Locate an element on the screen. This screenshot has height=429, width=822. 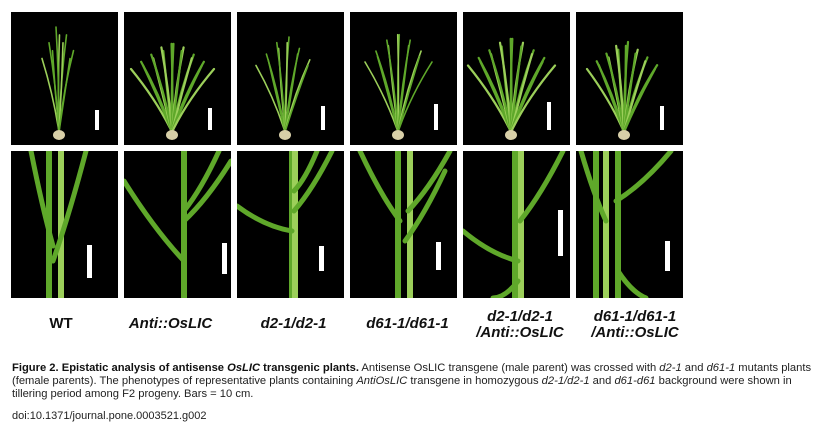
label-d61-anti: d61-1/d61-1 /Anti::OsLIC is located at coordinates (635, 325).